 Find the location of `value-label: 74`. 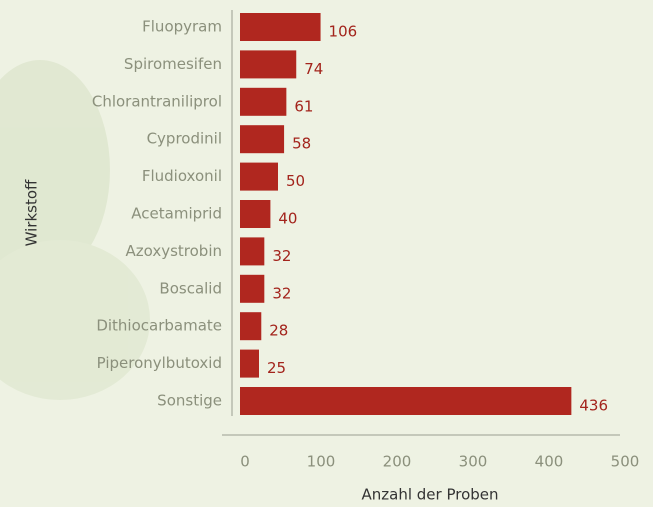

value-label: 74 is located at coordinates (313, 69).